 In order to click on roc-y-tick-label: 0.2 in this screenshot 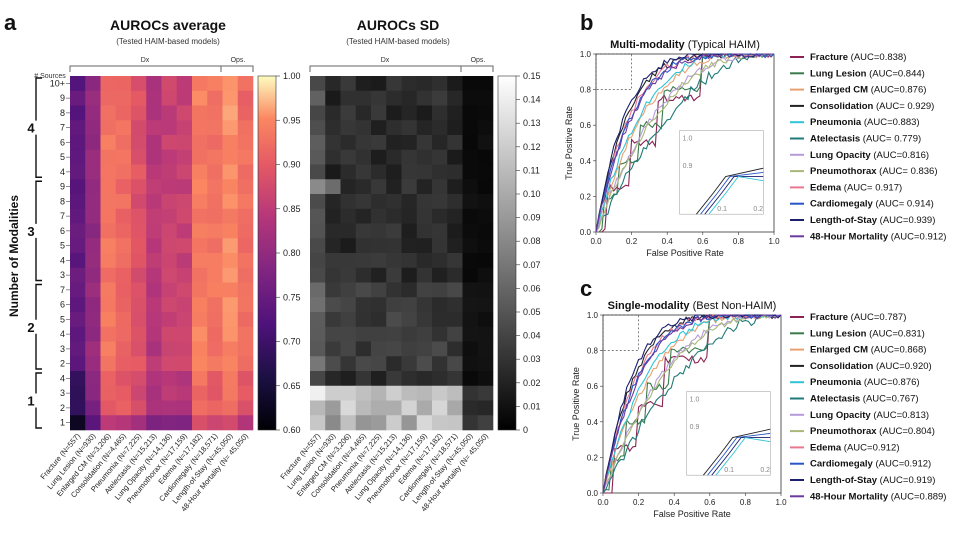, I will do `click(593, 457)`.